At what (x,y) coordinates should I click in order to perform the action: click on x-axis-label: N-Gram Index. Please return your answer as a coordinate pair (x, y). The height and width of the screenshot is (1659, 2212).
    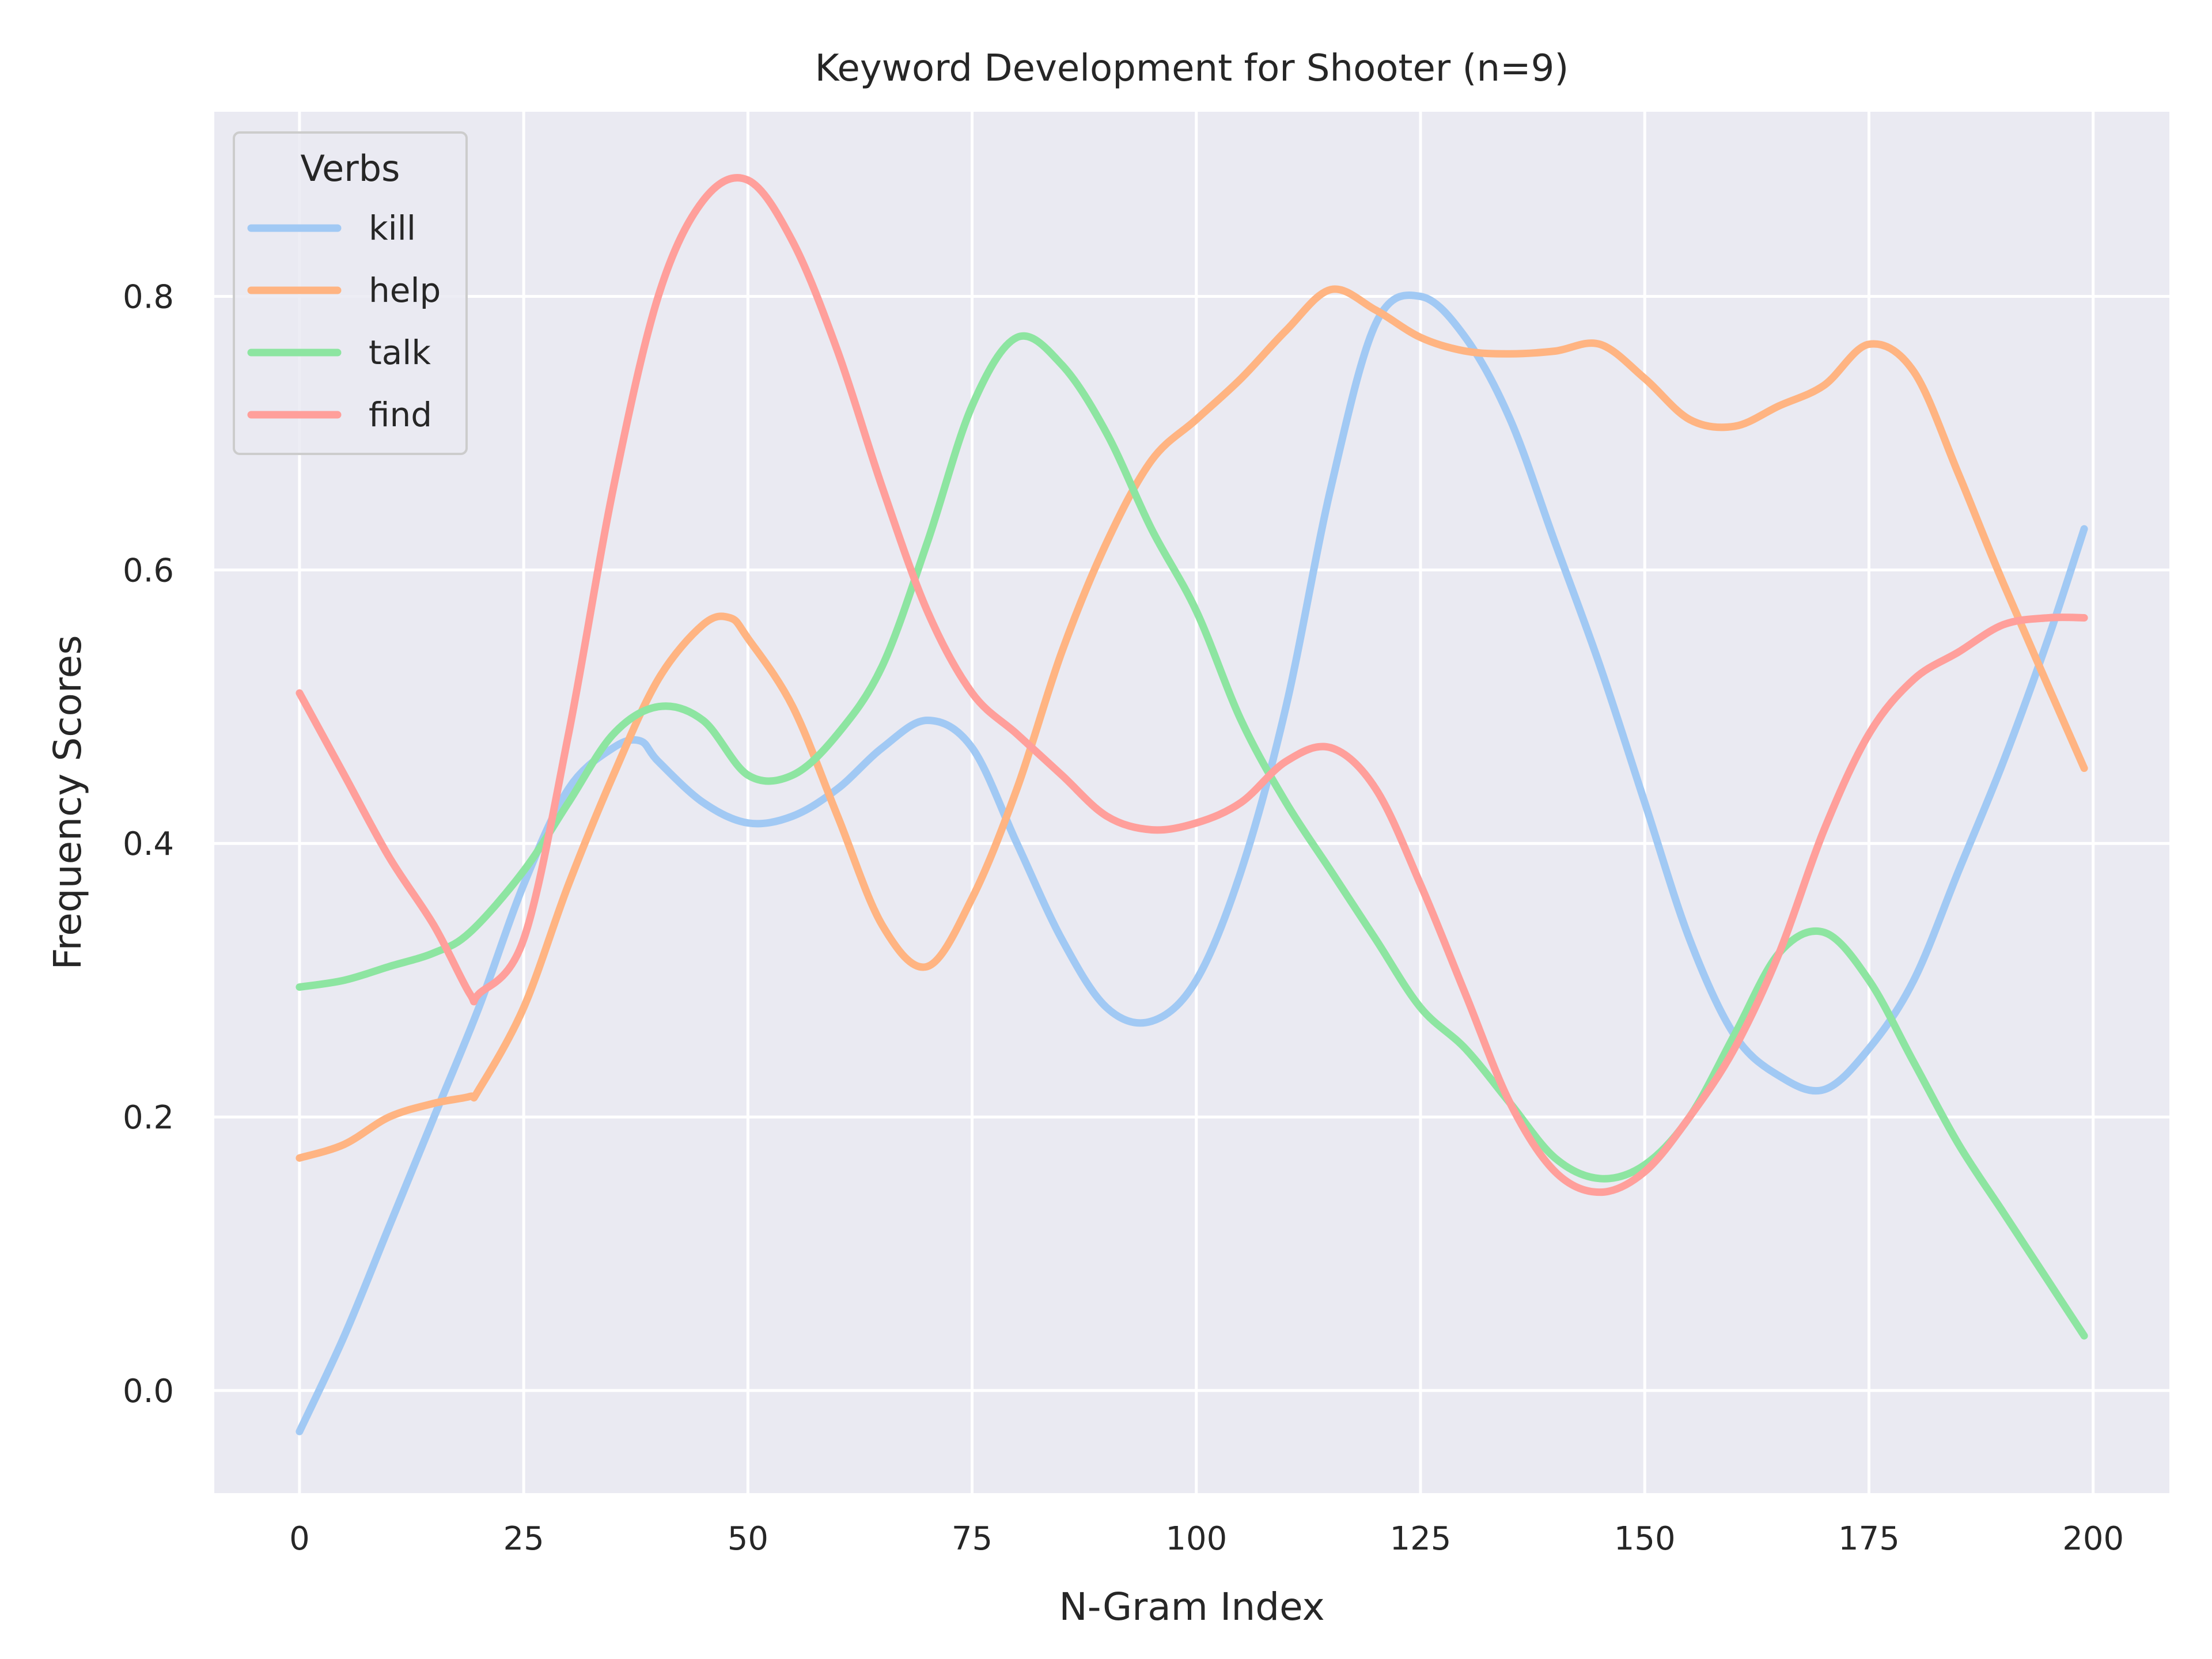
    Looking at the image, I should click on (1191, 1607).